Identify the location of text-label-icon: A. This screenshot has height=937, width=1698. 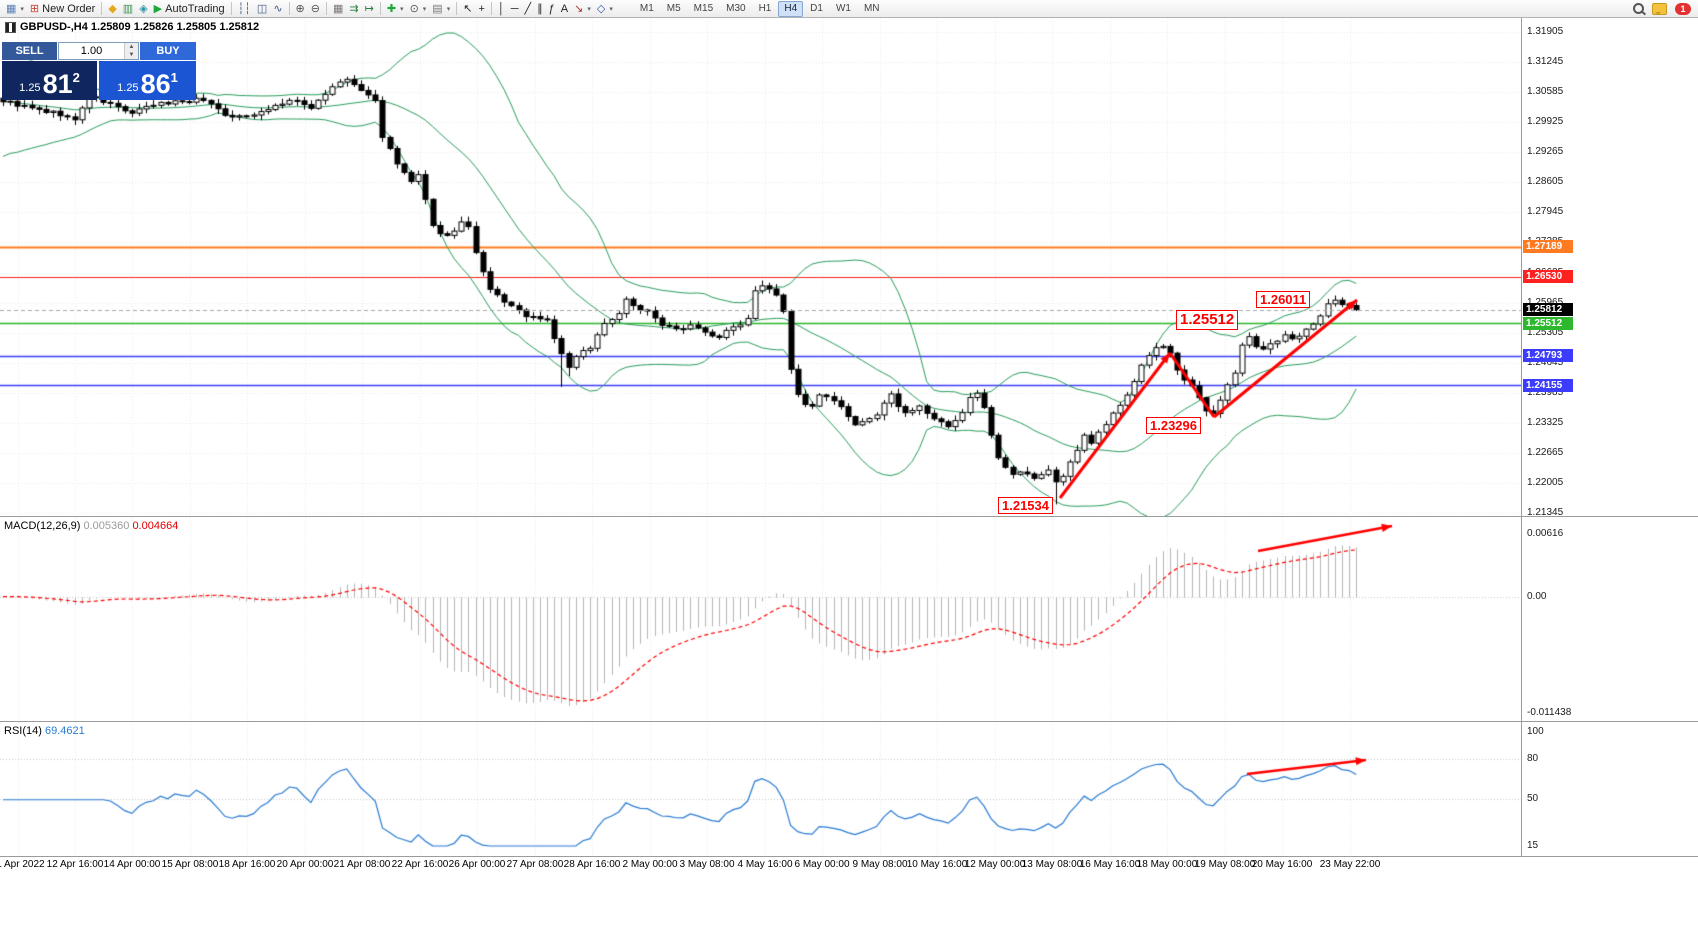
(564, 9).